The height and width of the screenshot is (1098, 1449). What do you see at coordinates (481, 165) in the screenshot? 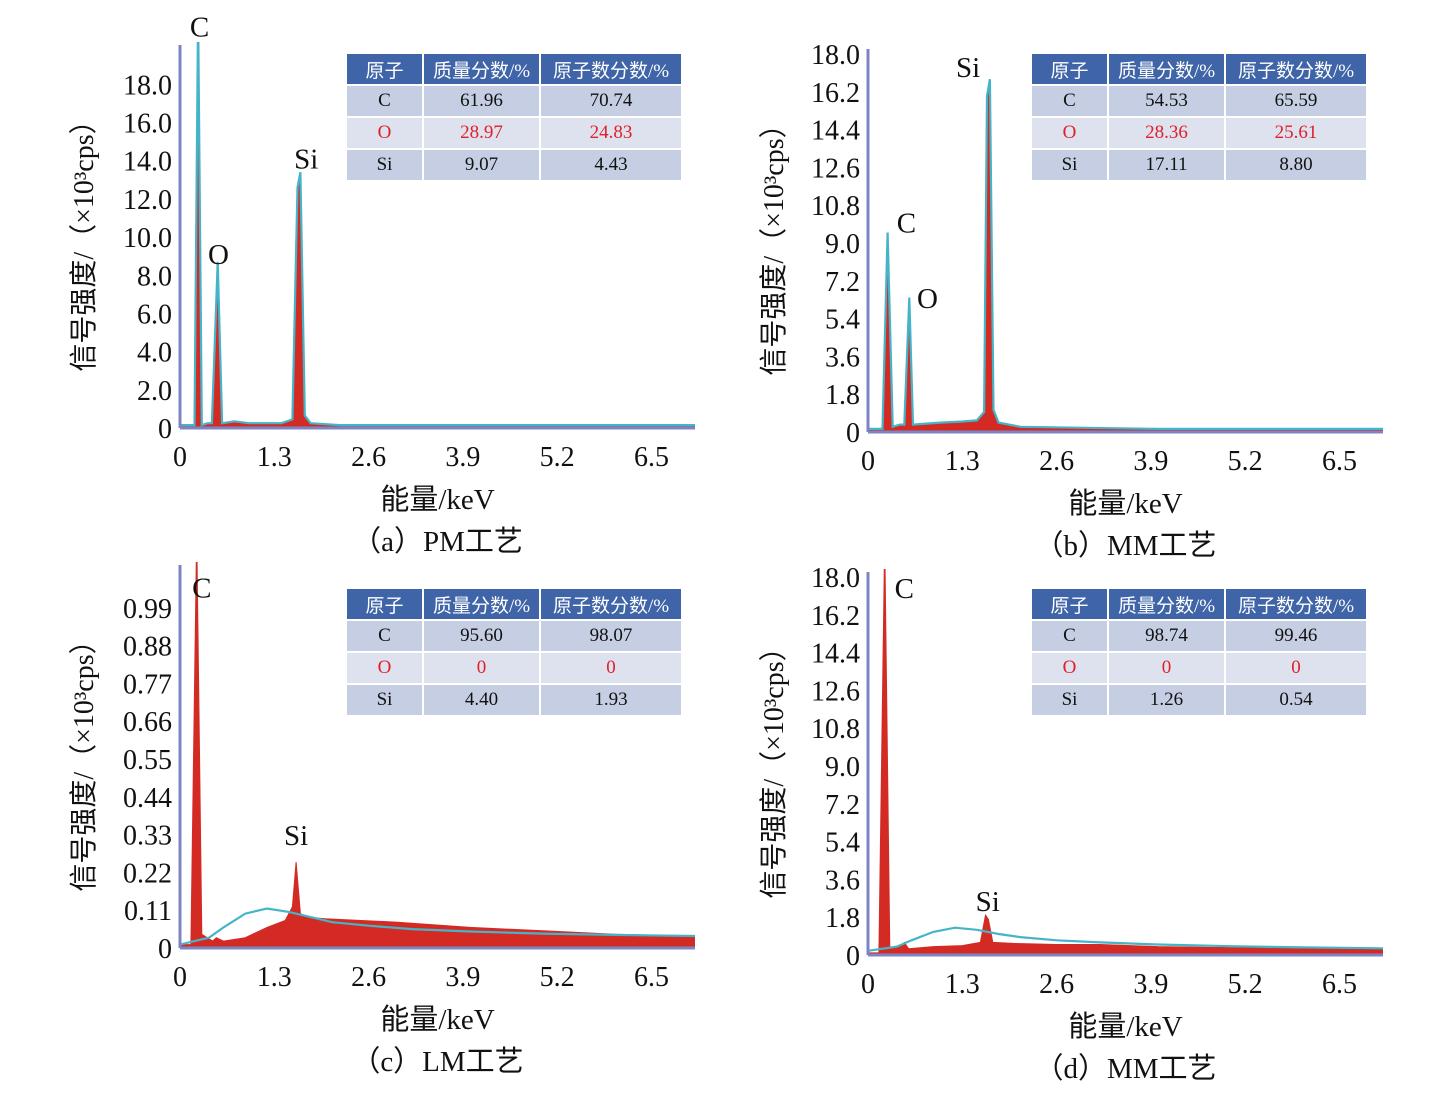
I see `table-cell: 9.07` at bounding box center [481, 165].